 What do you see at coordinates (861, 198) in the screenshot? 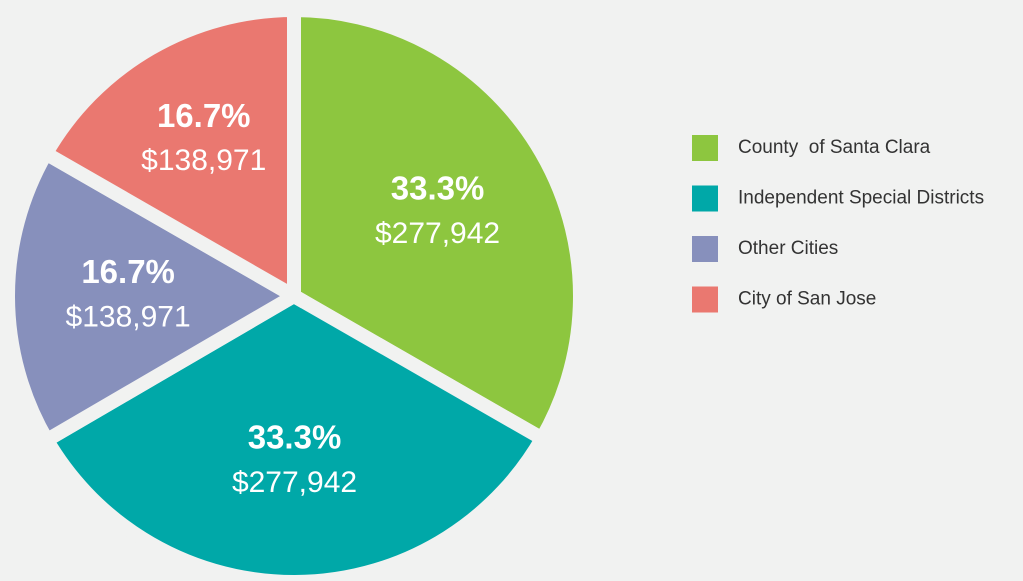
I see `legend-label: Independent Special Districts` at bounding box center [861, 198].